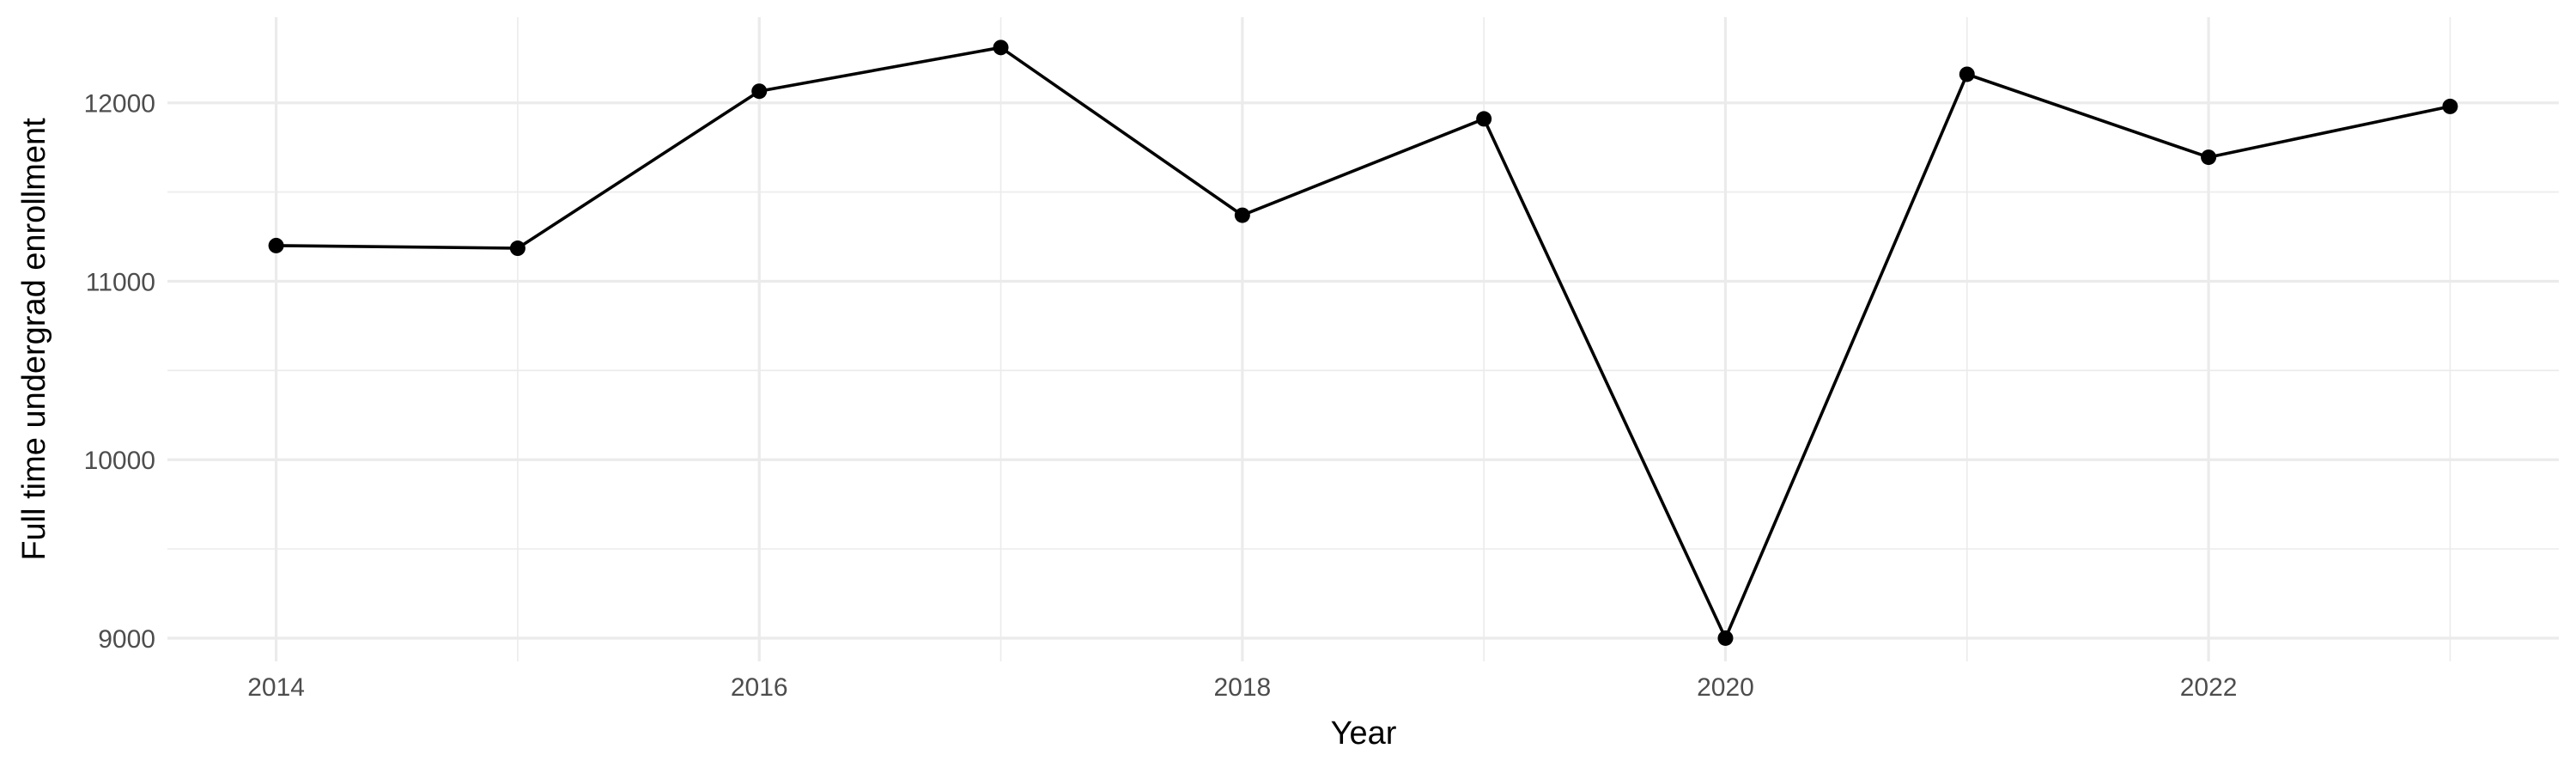 Image resolution: width=2576 pixels, height=773 pixels. Describe the element at coordinates (119, 461) in the screenshot. I see `y-tick-label: 10000` at that location.